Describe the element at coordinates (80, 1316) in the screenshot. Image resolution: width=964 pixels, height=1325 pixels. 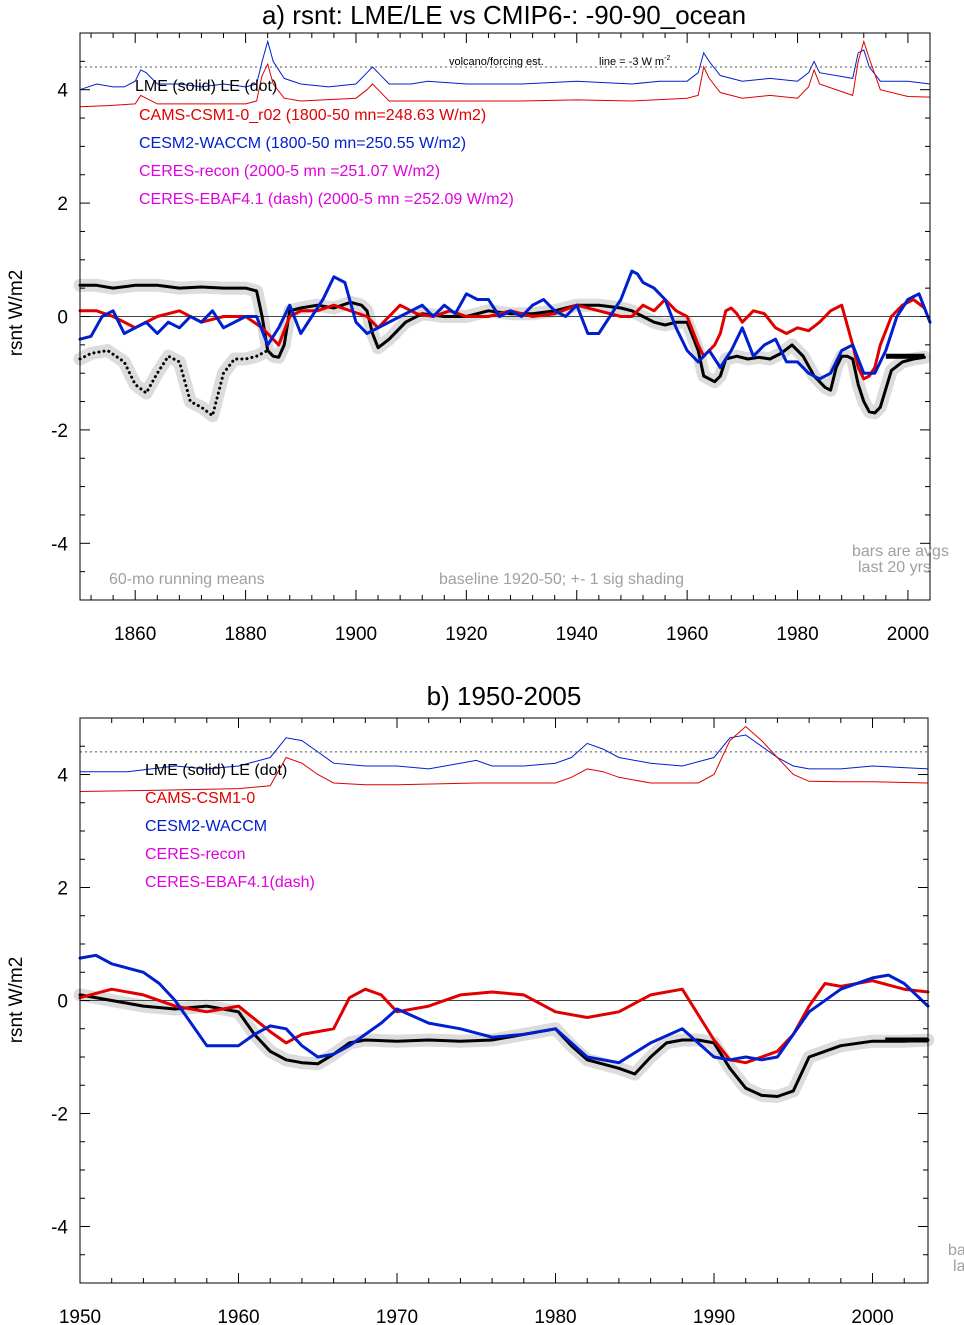
I see `x-tick-label: 1950` at that location.